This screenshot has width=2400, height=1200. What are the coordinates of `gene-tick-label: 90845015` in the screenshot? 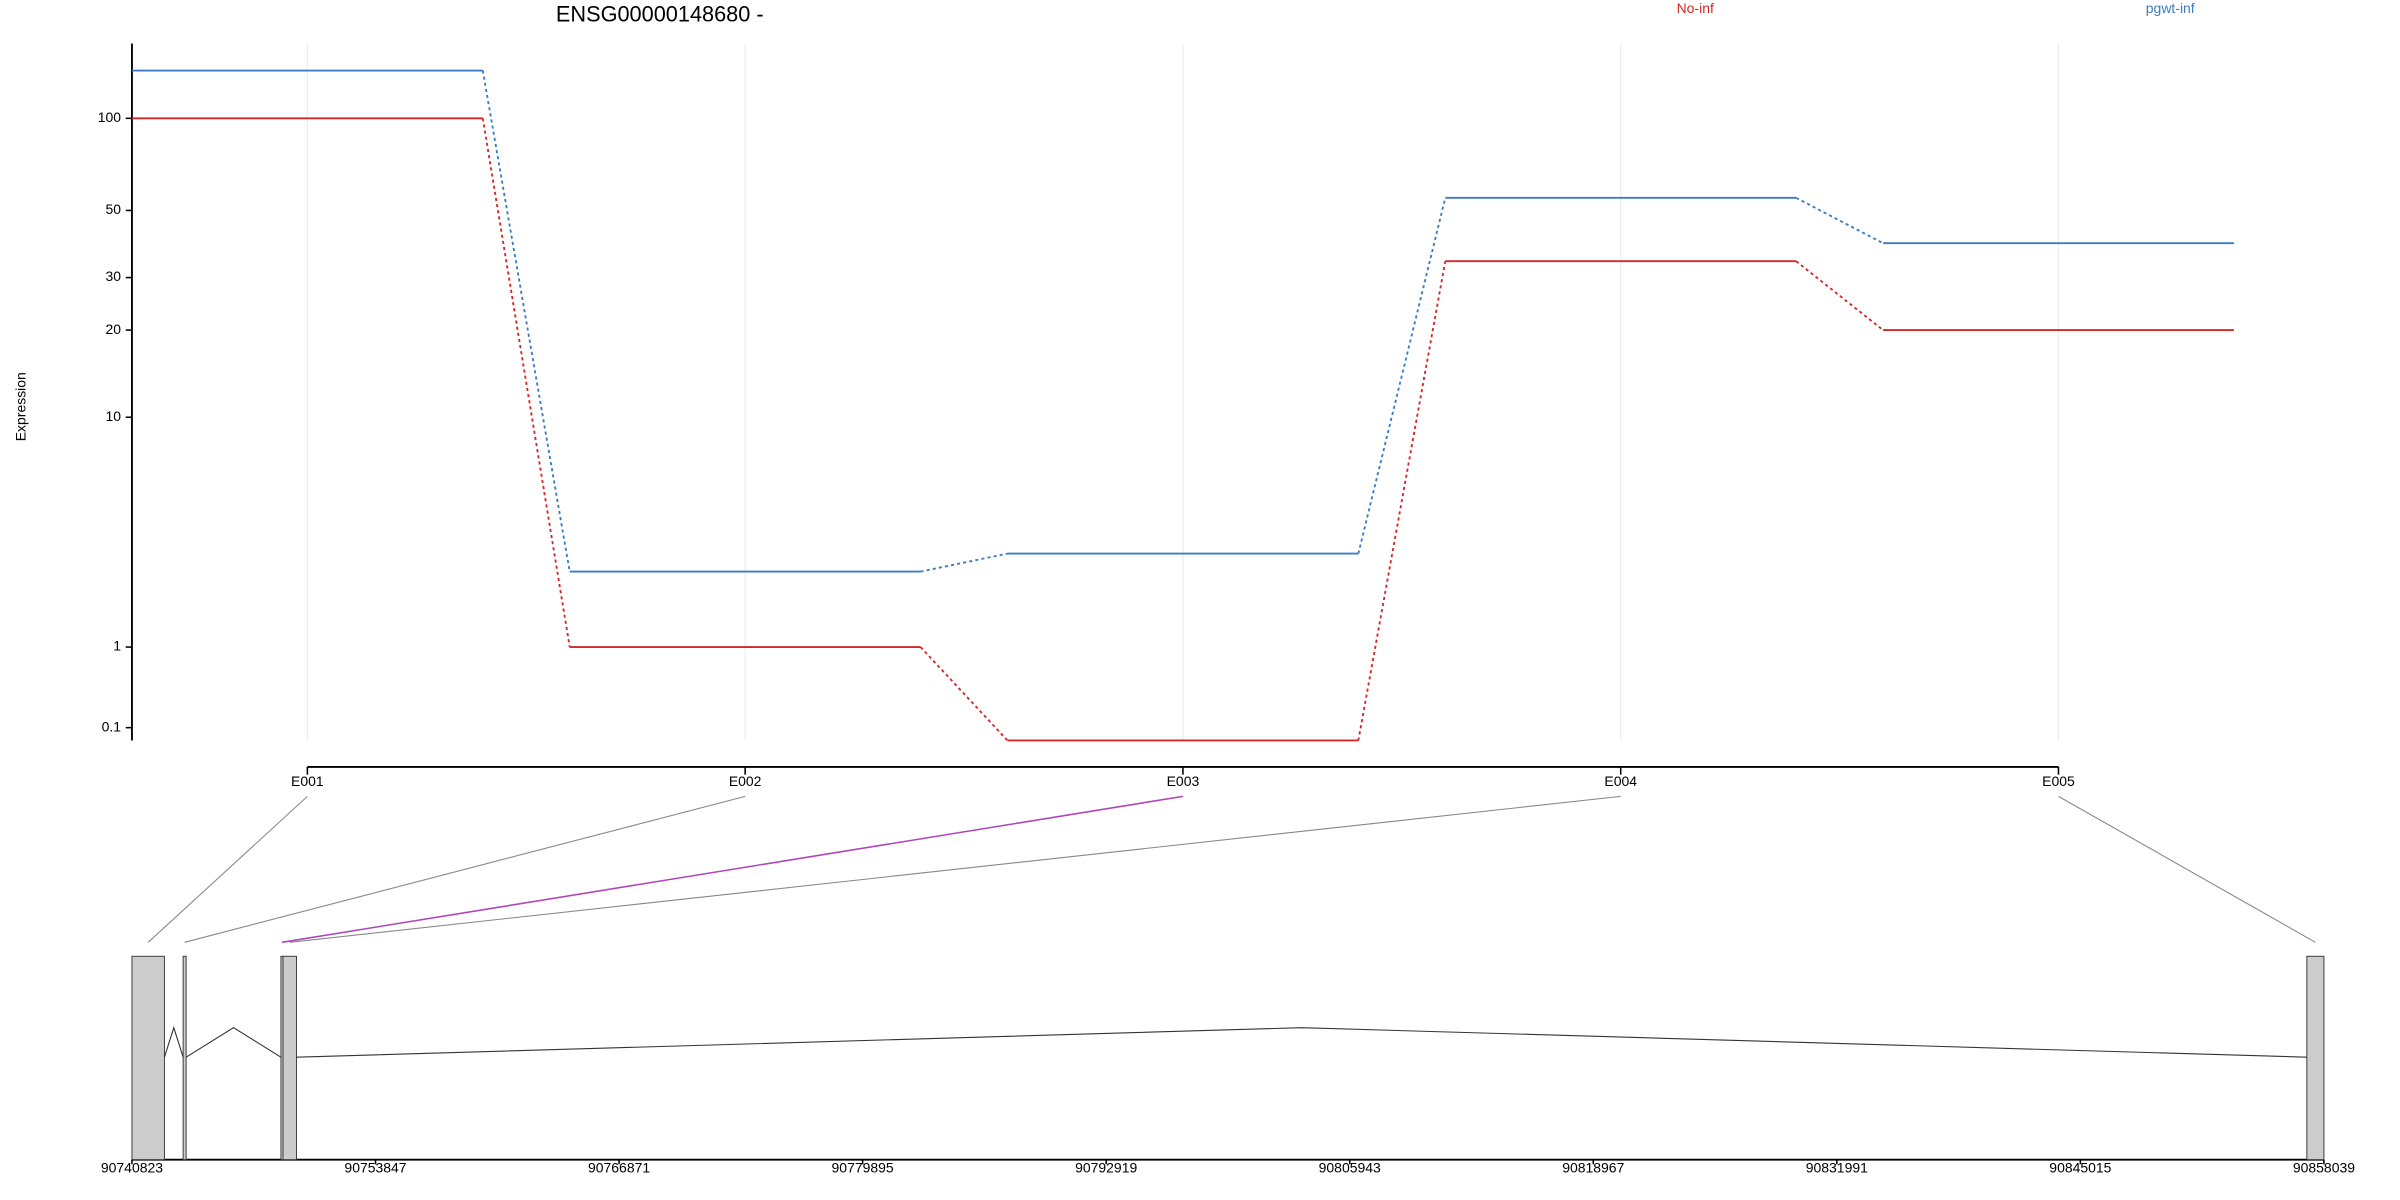 It's located at (2080, 1168).